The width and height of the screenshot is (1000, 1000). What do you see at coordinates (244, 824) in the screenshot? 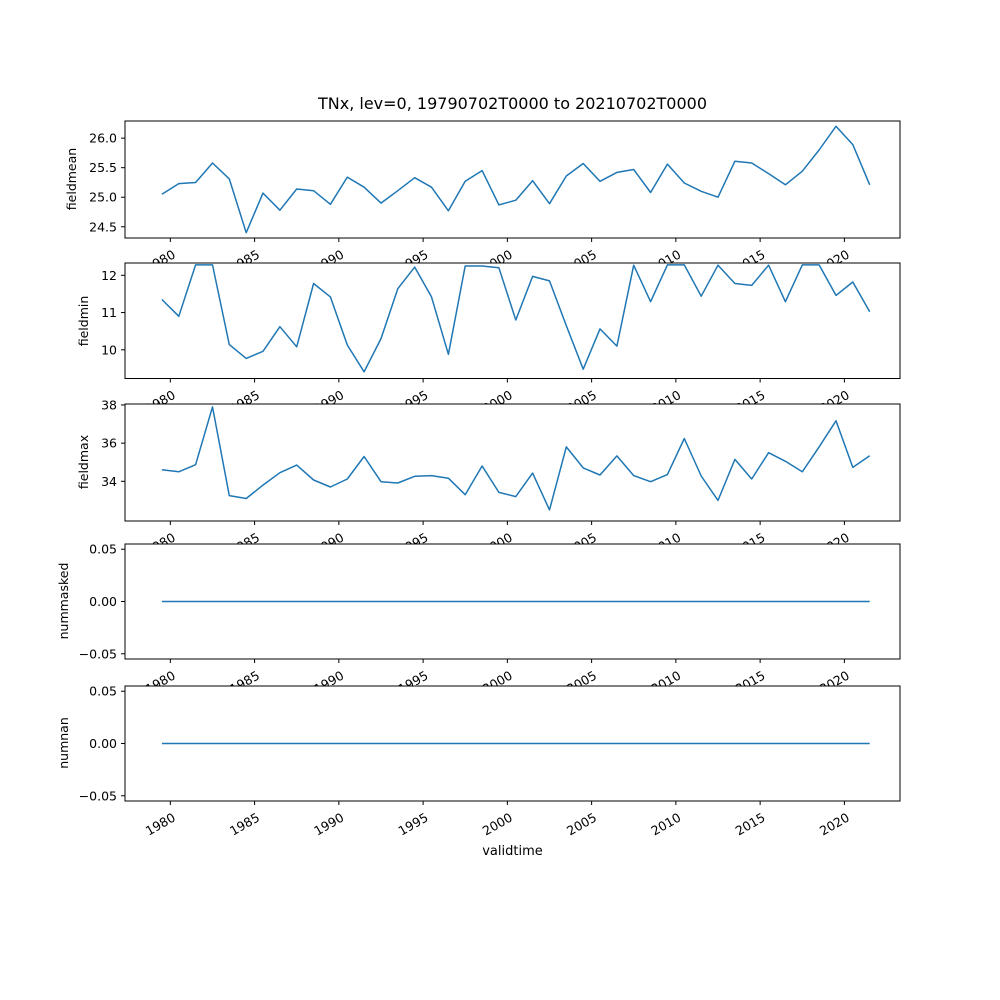
I see `x-tick-label: 1985` at bounding box center [244, 824].